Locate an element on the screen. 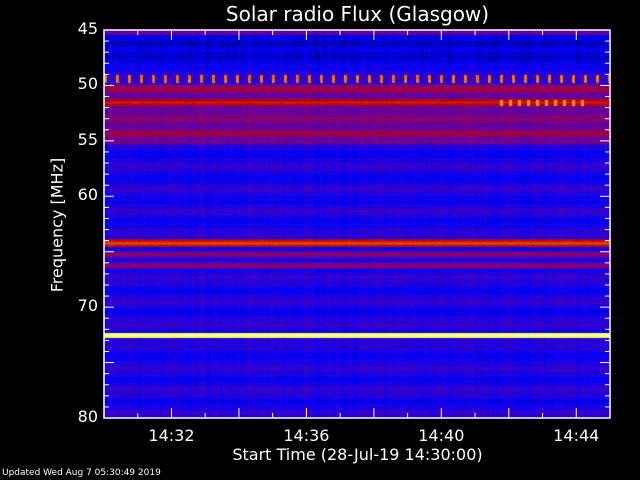  y-tick-label: 55 is located at coordinates (87, 139).